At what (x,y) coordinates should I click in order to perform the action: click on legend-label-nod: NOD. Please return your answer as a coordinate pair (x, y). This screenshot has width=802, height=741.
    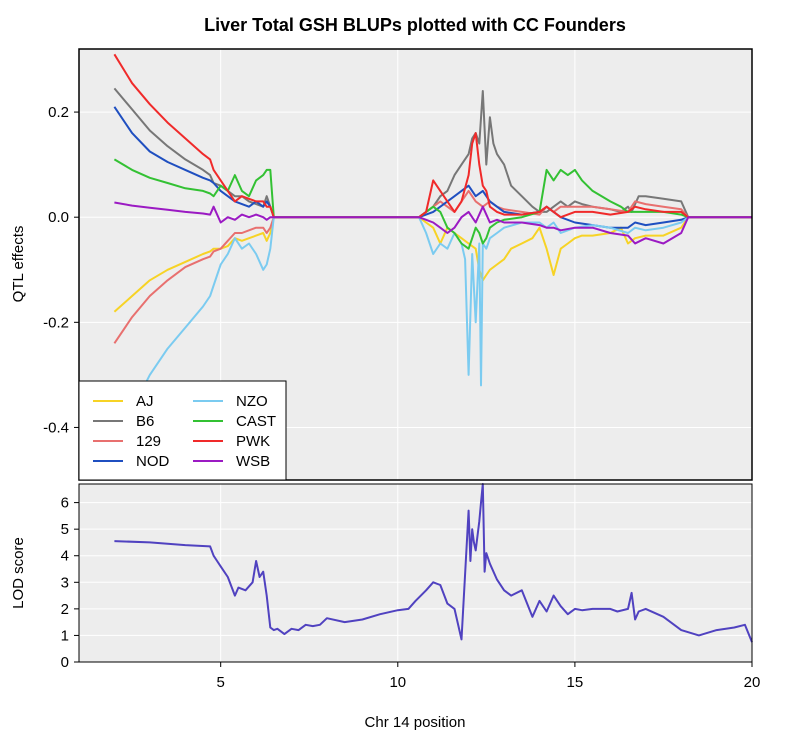
    Looking at the image, I should click on (153, 461).